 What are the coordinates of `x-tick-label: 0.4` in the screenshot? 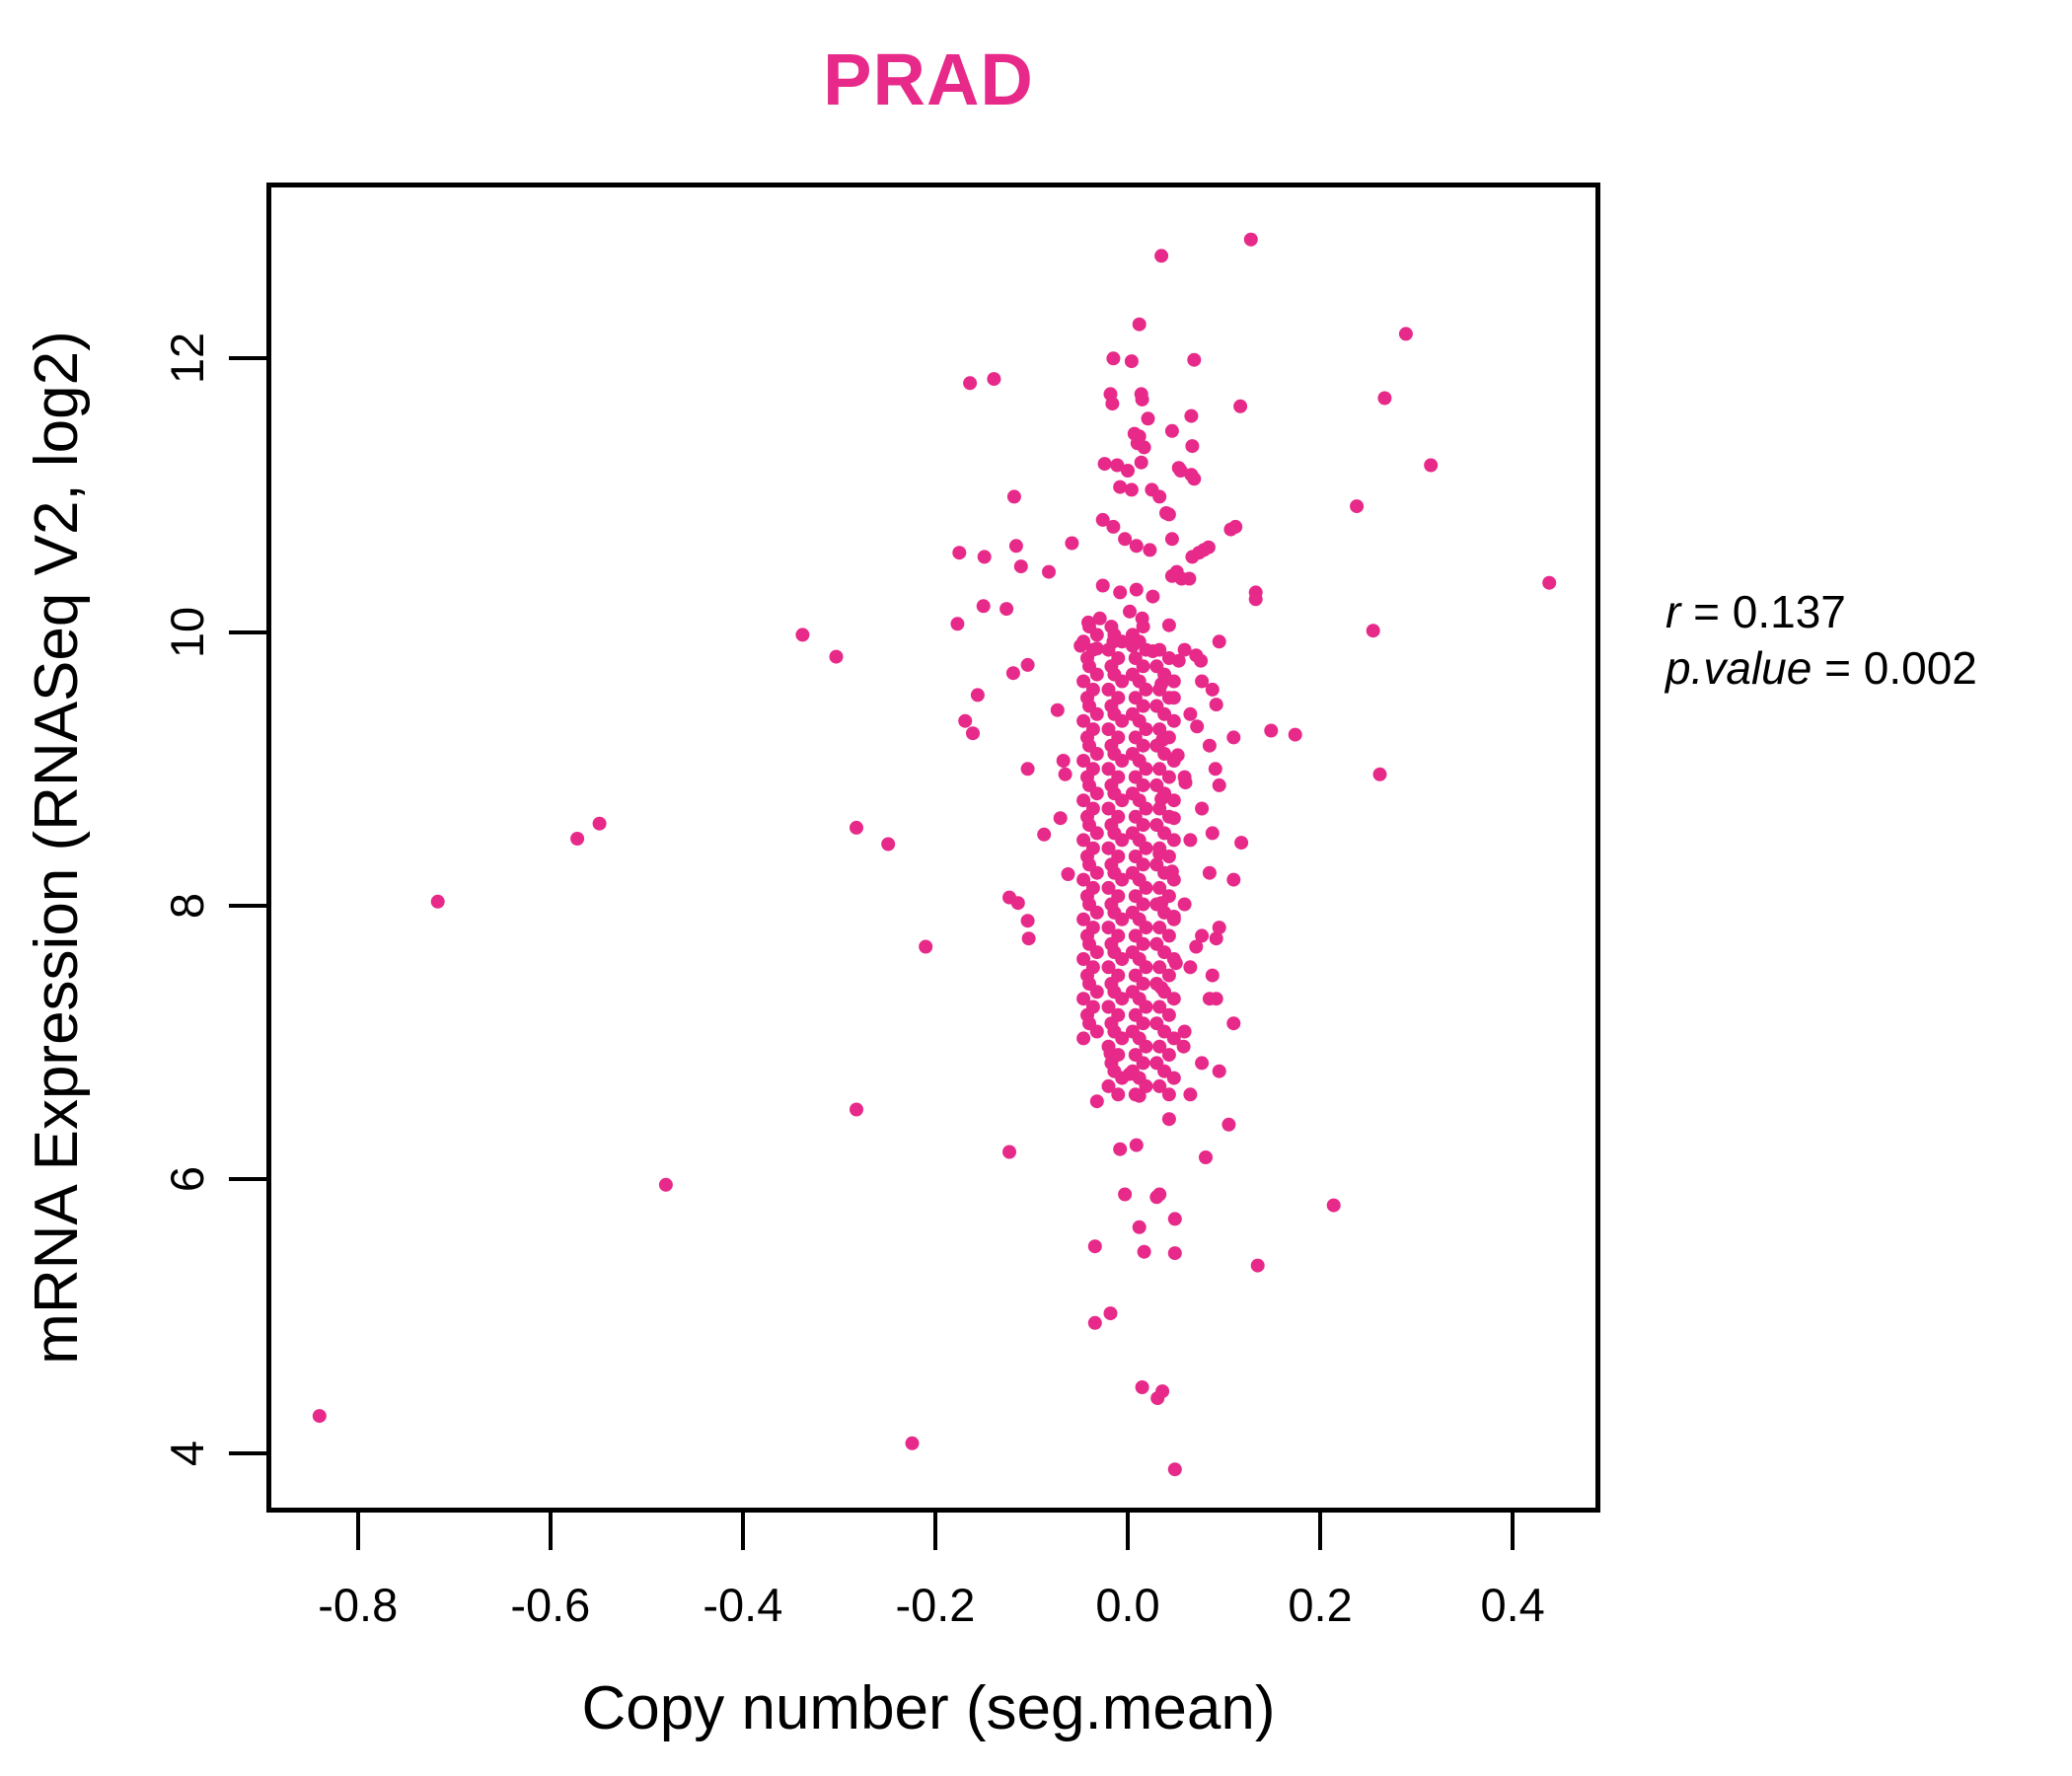 It's located at (1513, 1605).